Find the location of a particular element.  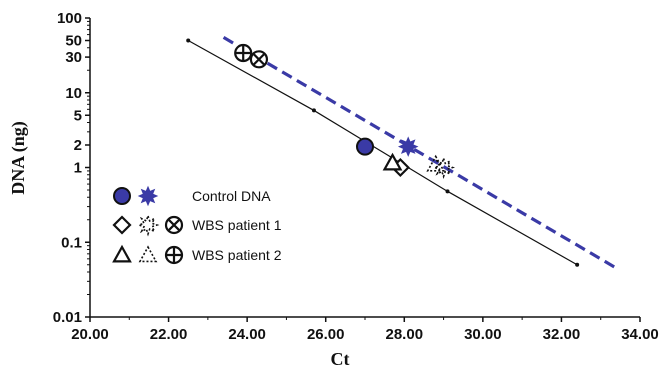

data-point-dotted-triangle is located at coordinates (436, 163).